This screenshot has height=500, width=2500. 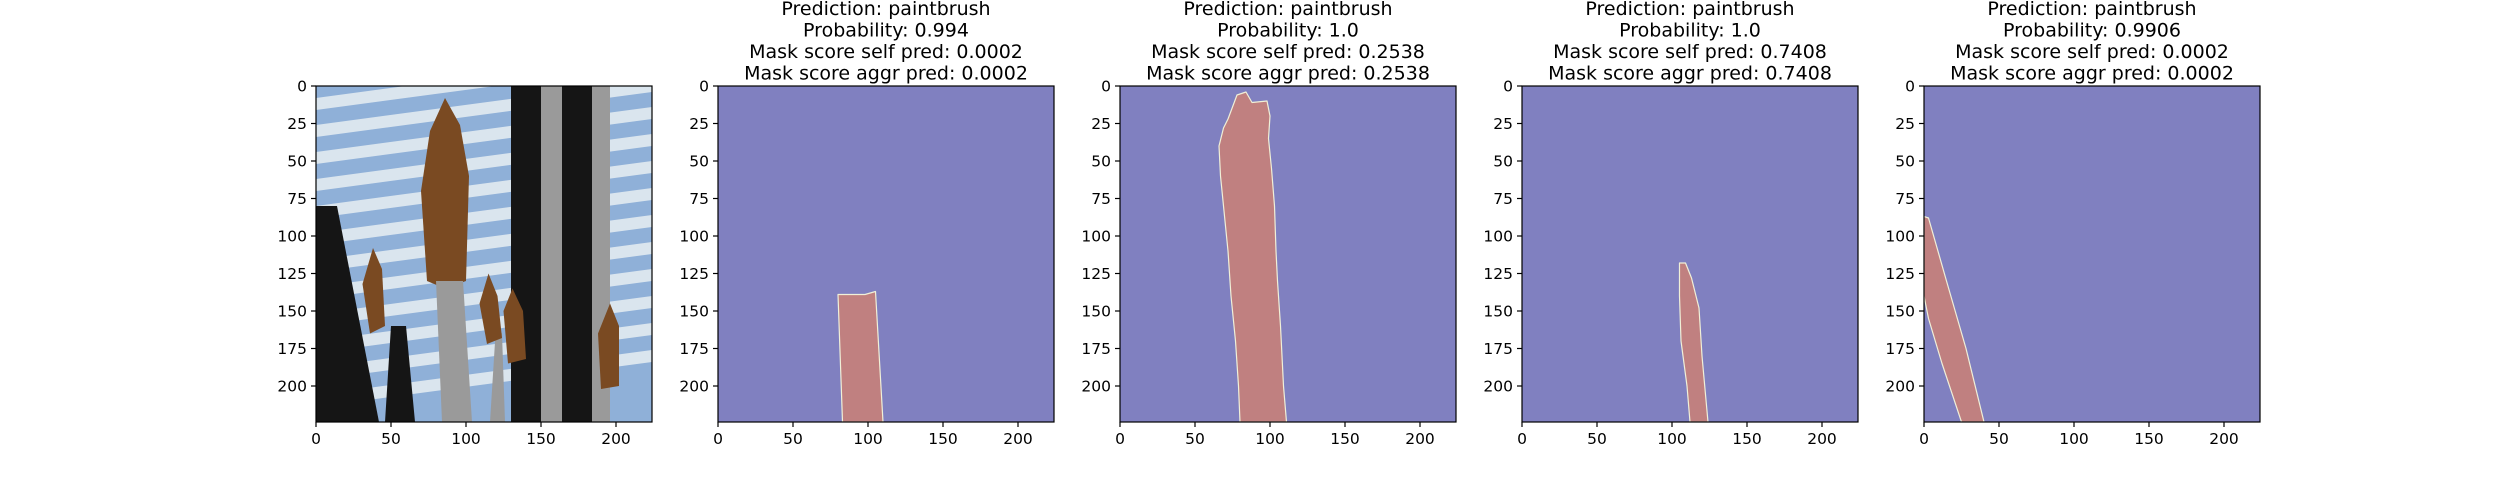 What do you see at coordinates (406, 98) in the screenshot?
I see `window-blind-slat` at bounding box center [406, 98].